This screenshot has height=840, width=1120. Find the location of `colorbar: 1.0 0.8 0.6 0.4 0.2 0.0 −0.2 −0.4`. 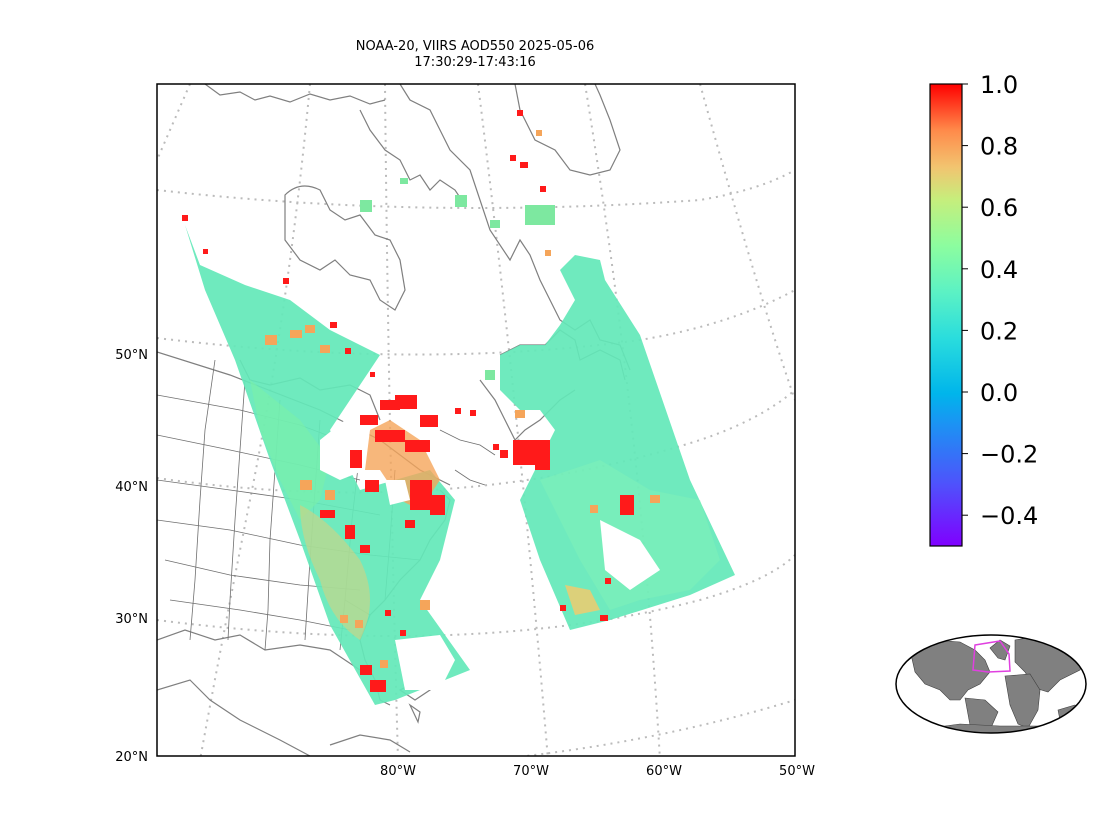

colorbar: 1.0 0.8 0.6 0.4 0.2 0.0 −0.2 −0.4 is located at coordinates (983, 309).